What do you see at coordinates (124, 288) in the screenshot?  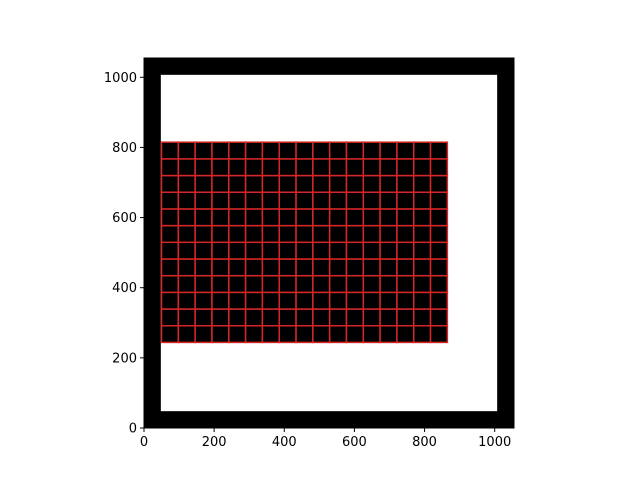 I see `y-tick-label: 400` at bounding box center [124, 288].